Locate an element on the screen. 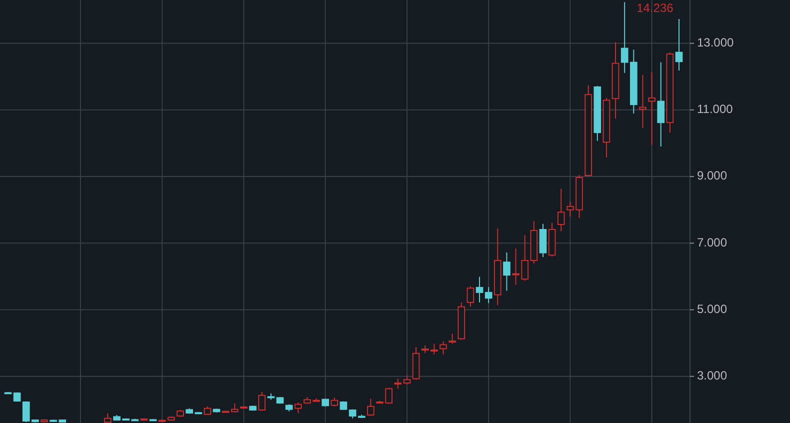 The width and height of the screenshot is (790, 423). y-tick-label: 7.000 is located at coordinates (712, 242).